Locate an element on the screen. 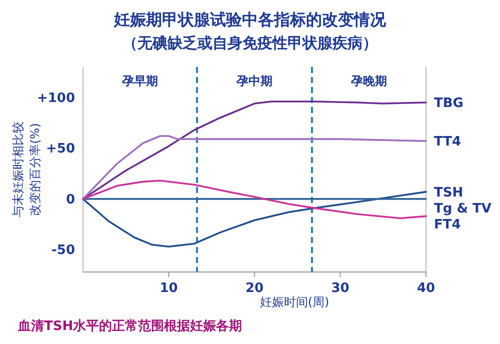  series-label: TSH is located at coordinates (449, 192).